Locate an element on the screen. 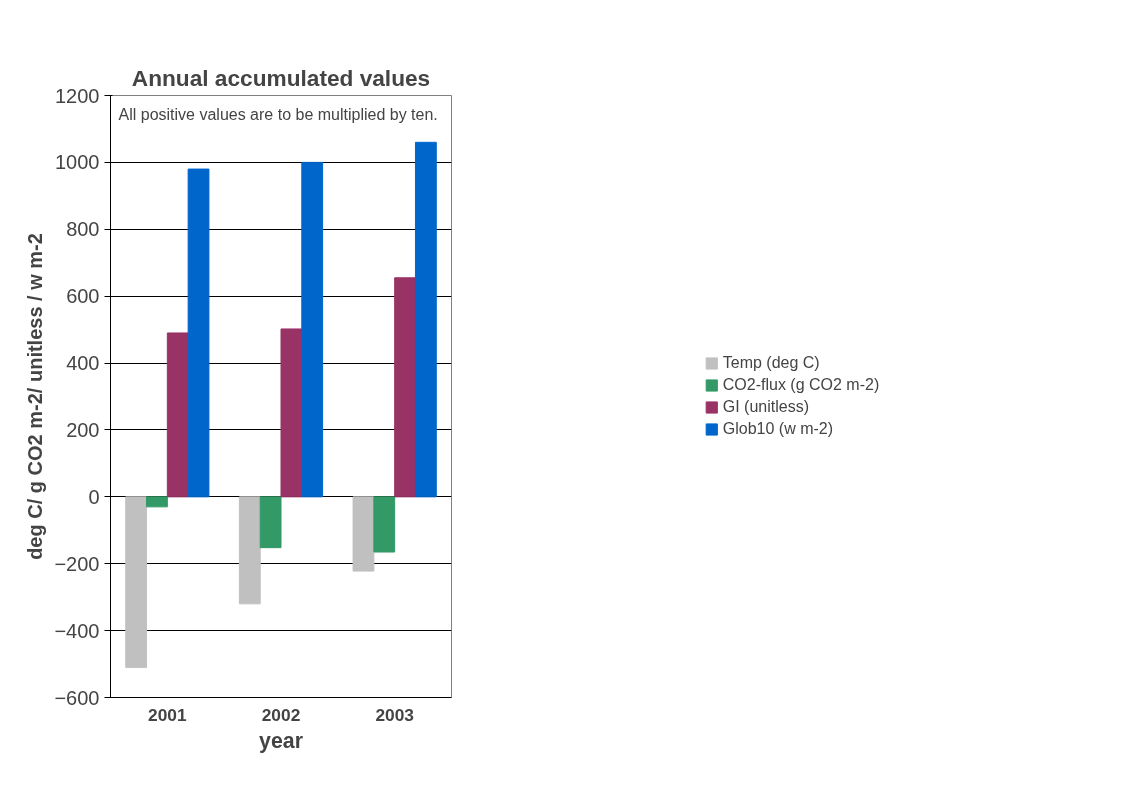 Image resolution: width=1132 pixels, height=787 pixels. y-tick-label: −200 is located at coordinates (77, 563).